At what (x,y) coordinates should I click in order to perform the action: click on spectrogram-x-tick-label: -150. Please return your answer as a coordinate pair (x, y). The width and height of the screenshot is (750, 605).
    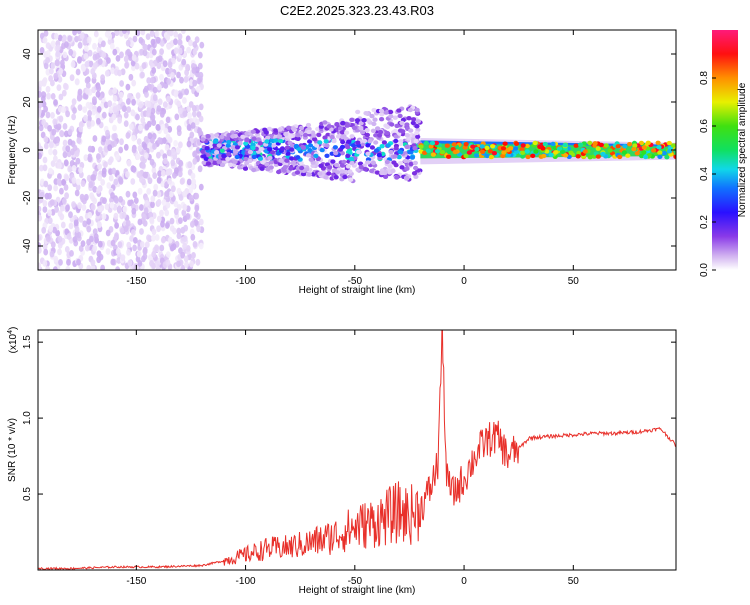
    Looking at the image, I should click on (136, 281).